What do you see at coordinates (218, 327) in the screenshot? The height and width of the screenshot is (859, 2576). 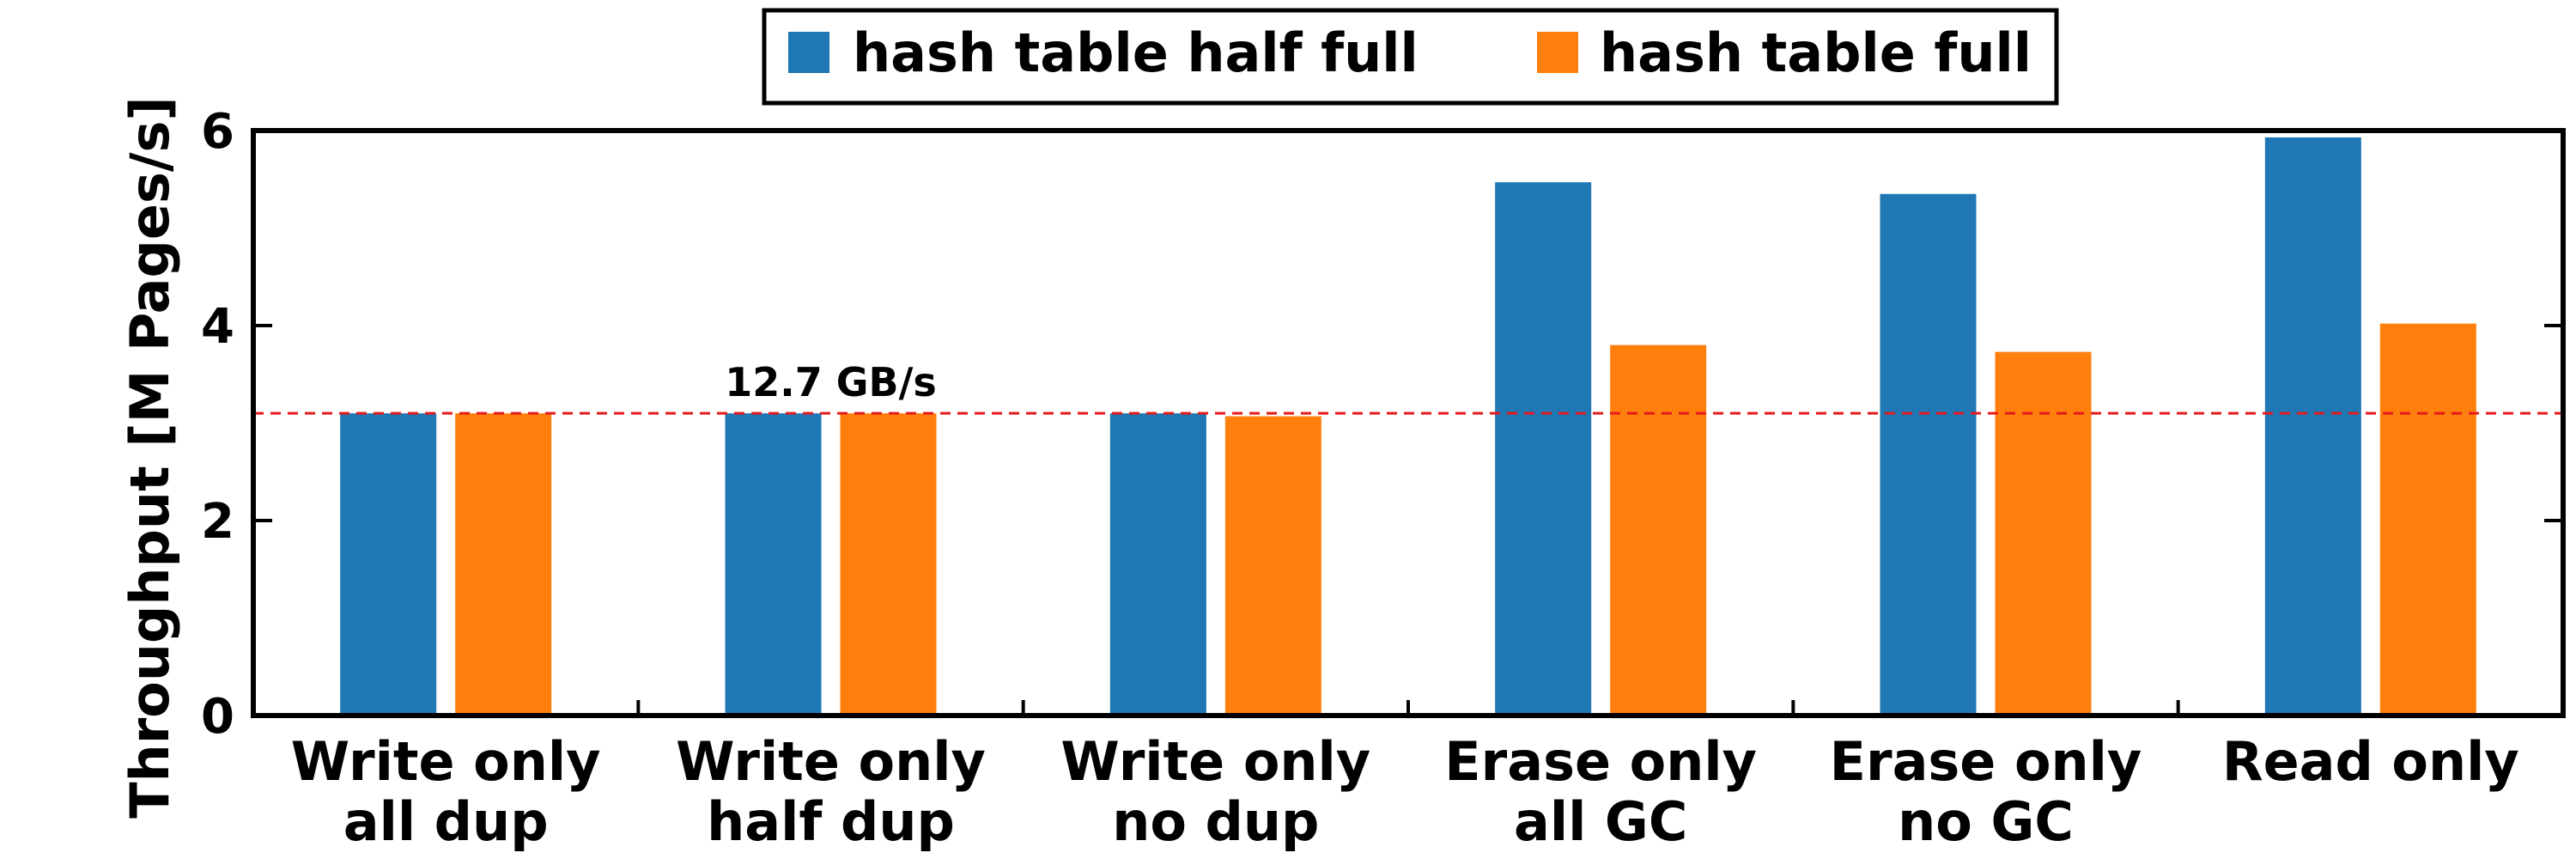 I see `y-tick-label: 4` at bounding box center [218, 327].